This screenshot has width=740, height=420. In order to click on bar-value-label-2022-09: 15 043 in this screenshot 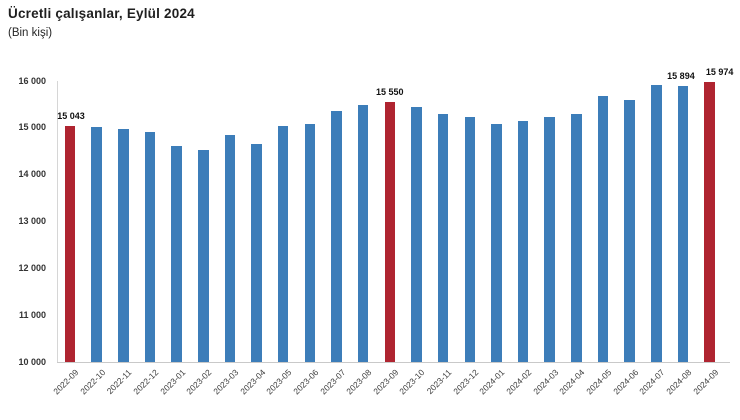, I will do `click(71, 115)`.